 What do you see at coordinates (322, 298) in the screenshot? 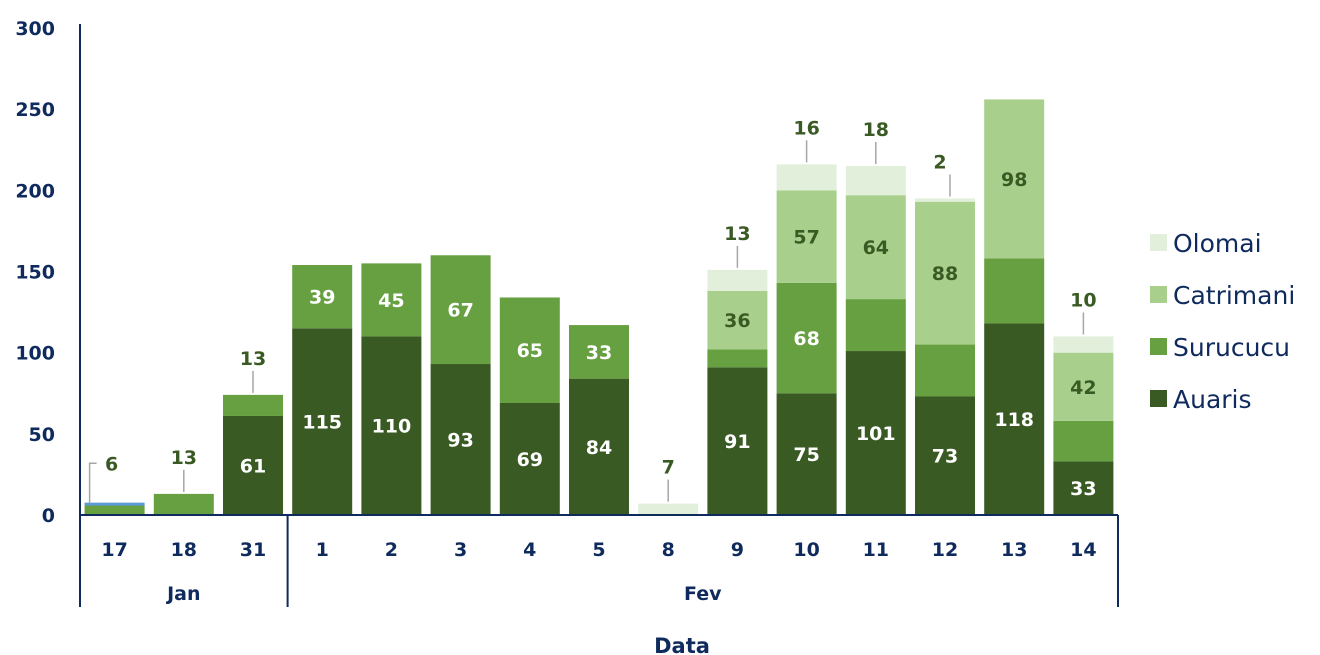
I see `data-label-surucucu-1: 39` at bounding box center [322, 298].